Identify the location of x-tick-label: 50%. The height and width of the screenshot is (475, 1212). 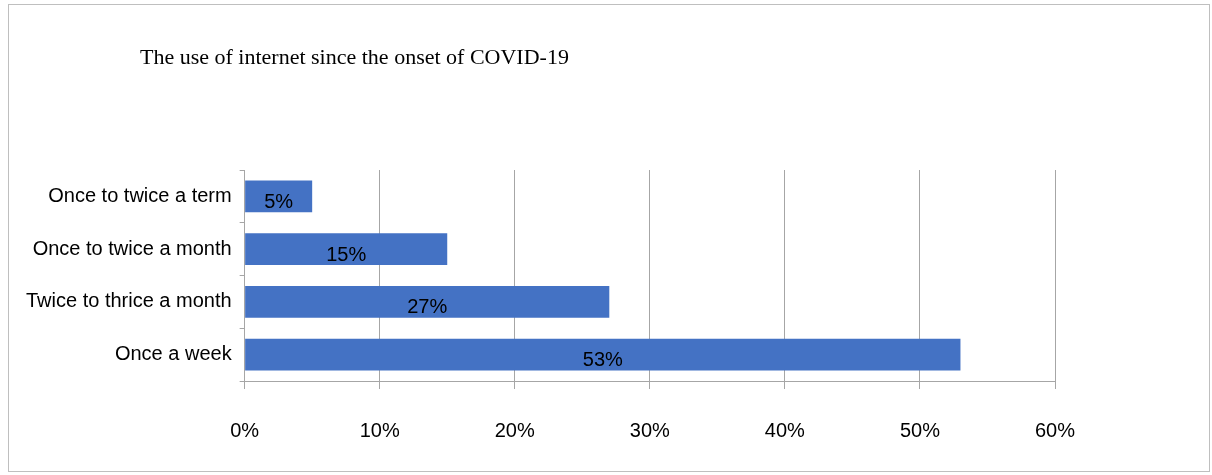
(920, 429).